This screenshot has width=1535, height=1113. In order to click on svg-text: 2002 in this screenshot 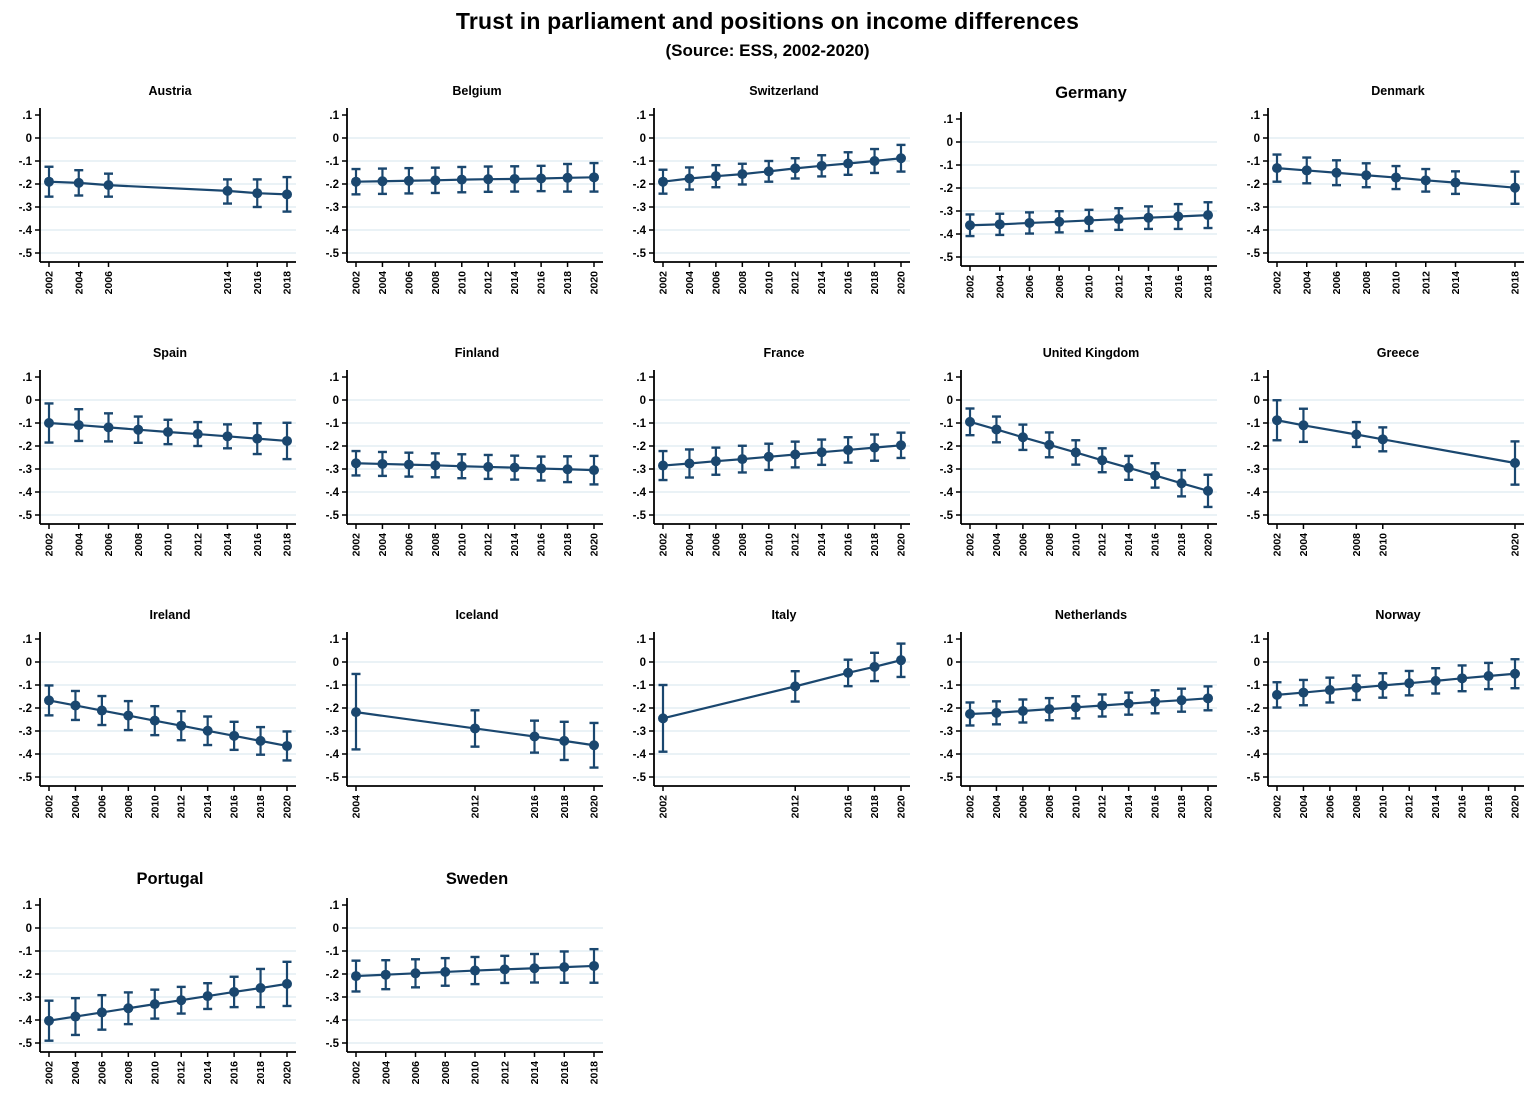, I will do `click(50, 1073)`.